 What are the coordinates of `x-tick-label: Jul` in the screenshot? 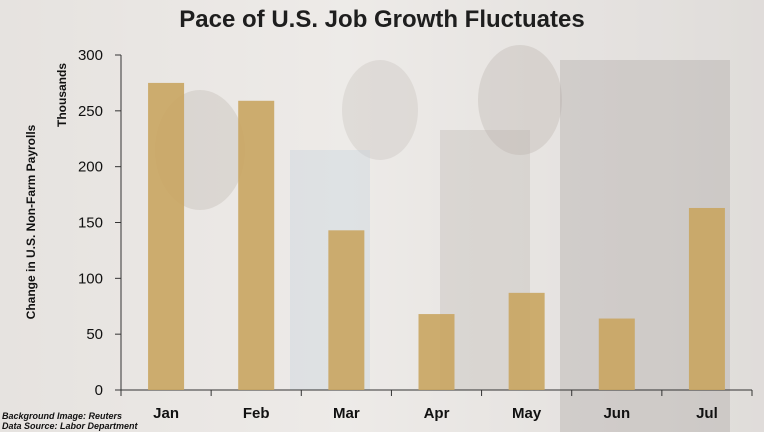 It's located at (707, 413).